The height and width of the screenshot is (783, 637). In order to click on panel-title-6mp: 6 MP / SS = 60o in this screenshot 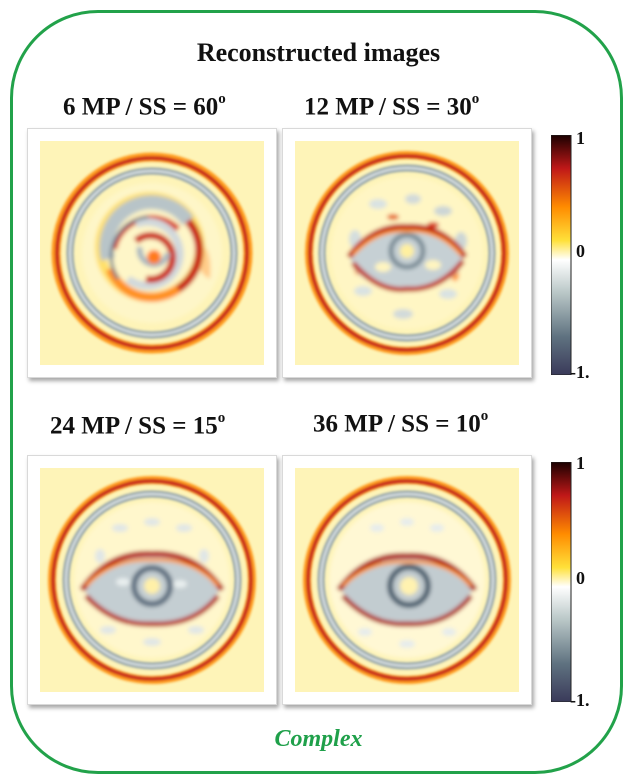, I will do `click(144, 106)`.